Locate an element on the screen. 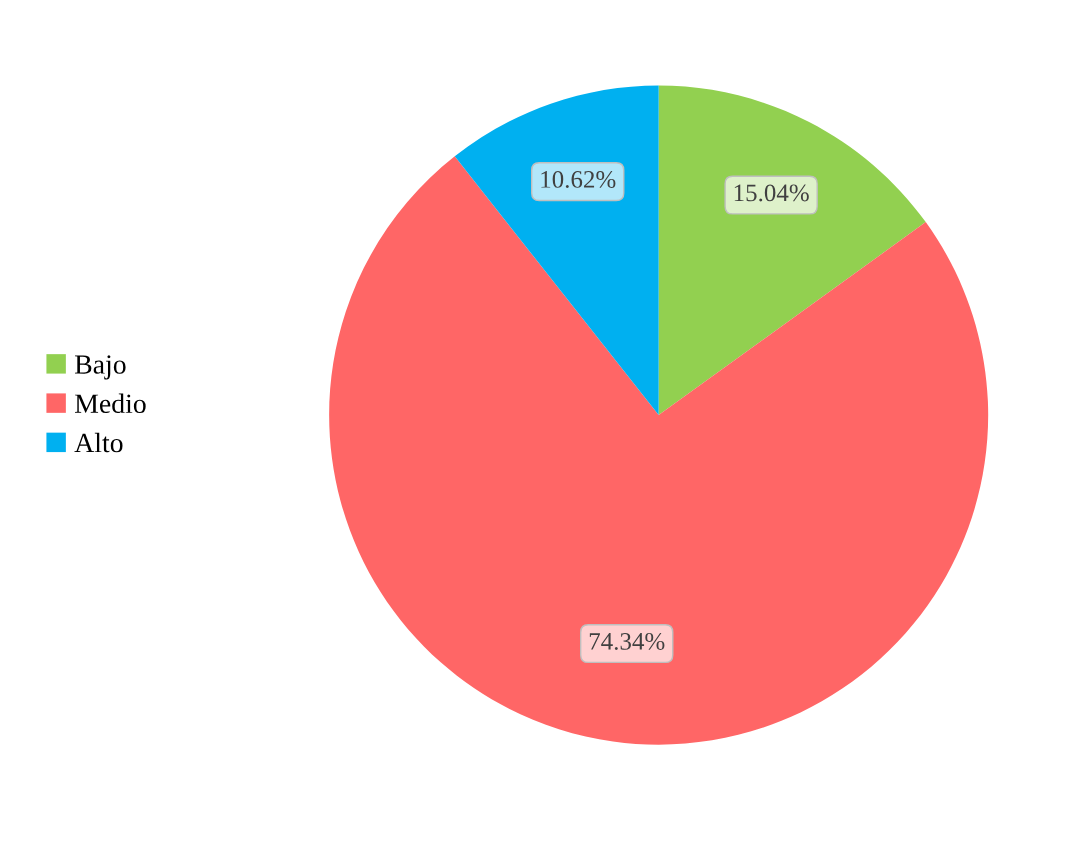  legend-label: Medio is located at coordinates (110, 403).